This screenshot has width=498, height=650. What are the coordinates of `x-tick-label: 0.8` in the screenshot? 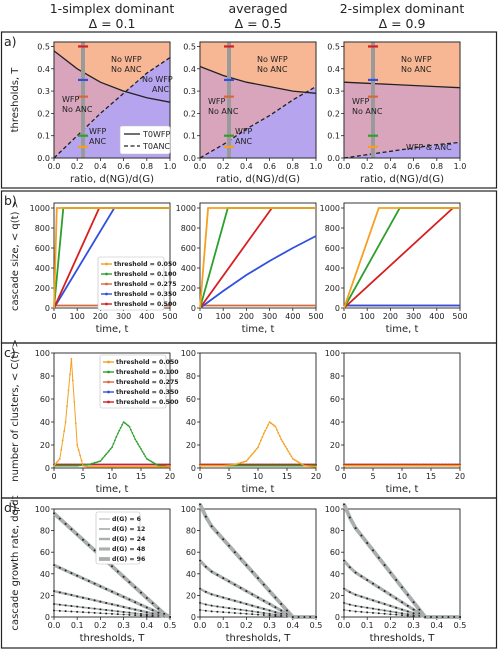 It's located at (436, 166).